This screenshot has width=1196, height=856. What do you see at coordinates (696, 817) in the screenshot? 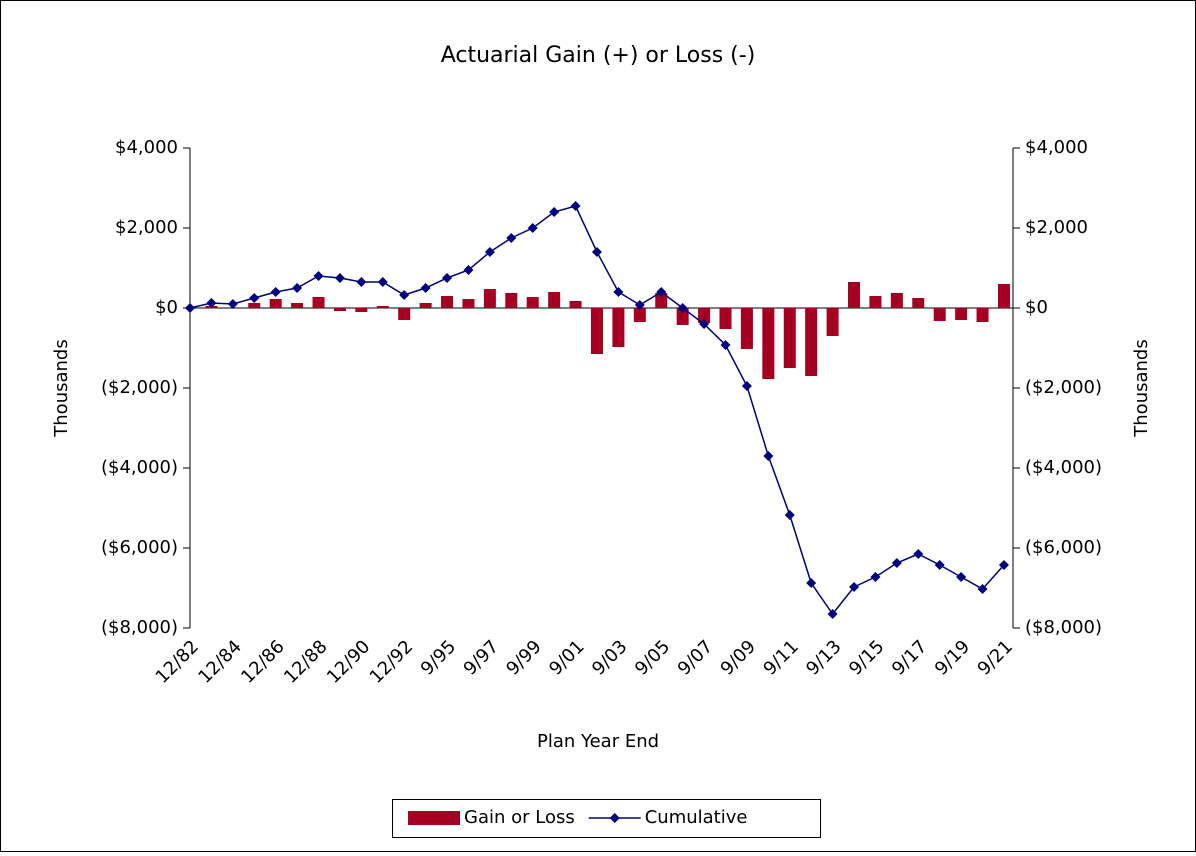
I see `legend-label: Cumulative` at bounding box center [696, 817].